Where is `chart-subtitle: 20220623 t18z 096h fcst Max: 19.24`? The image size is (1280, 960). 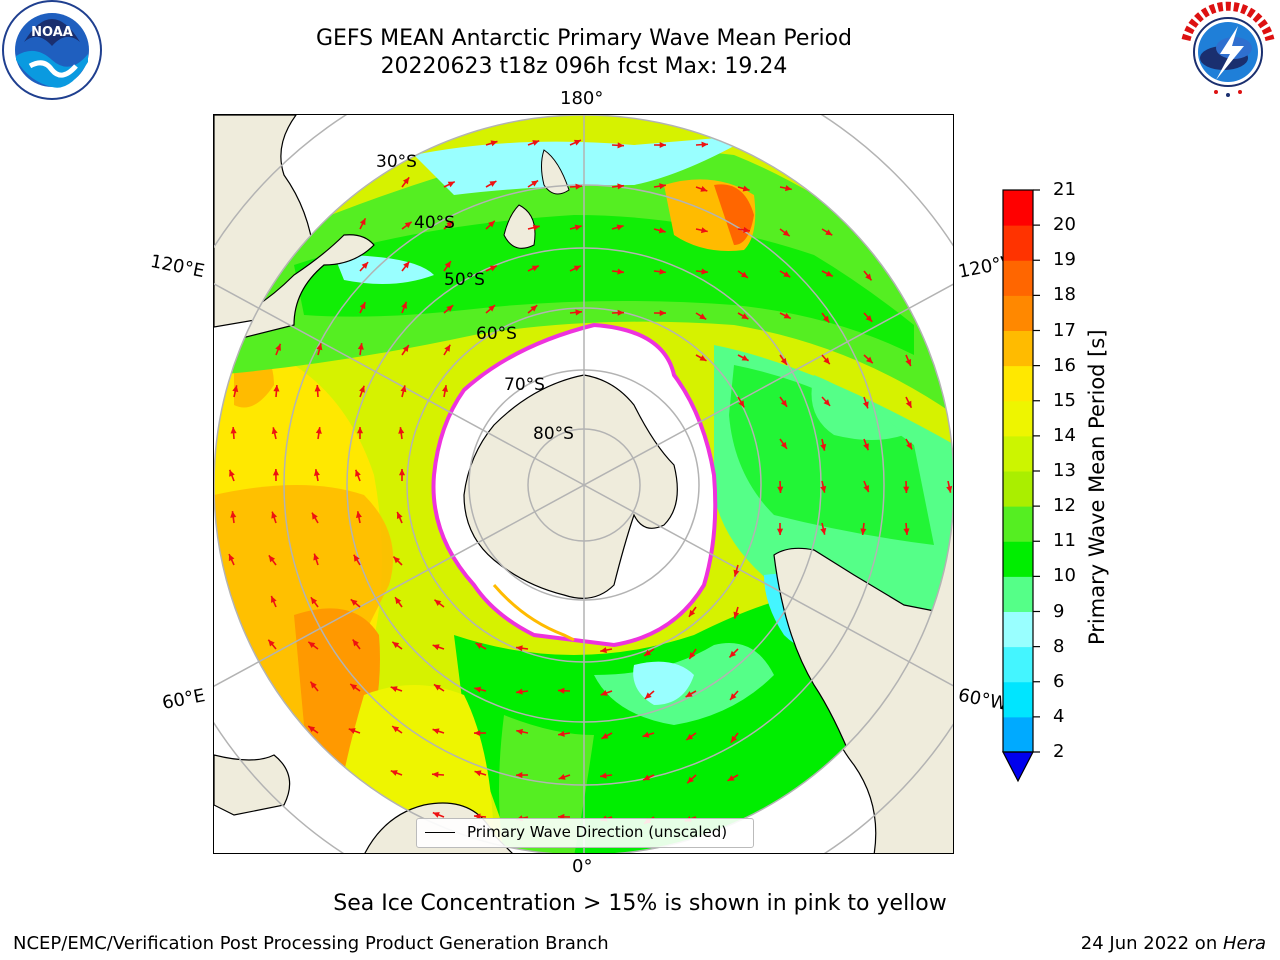 chart-subtitle: 20220623 t18z 096h fcst Max: 19.24 is located at coordinates (584, 66).